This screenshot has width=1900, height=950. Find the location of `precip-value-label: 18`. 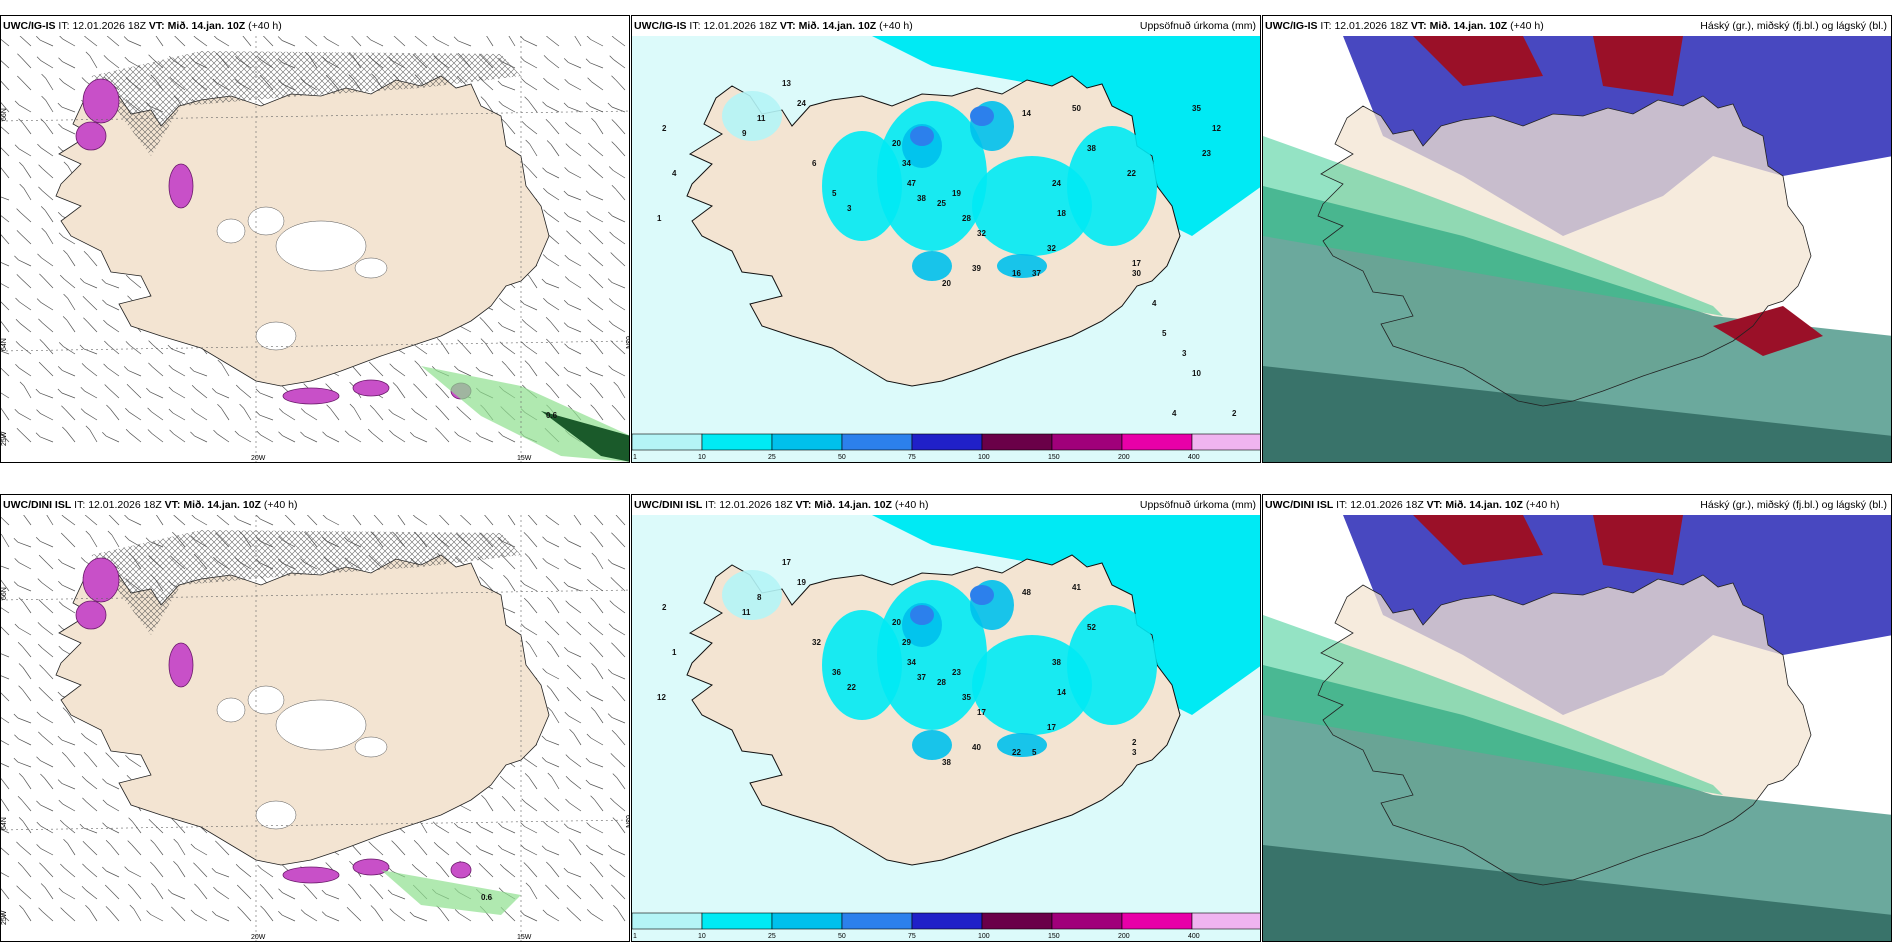

precip-value-label: 18 is located at coordinates (1061, 213).